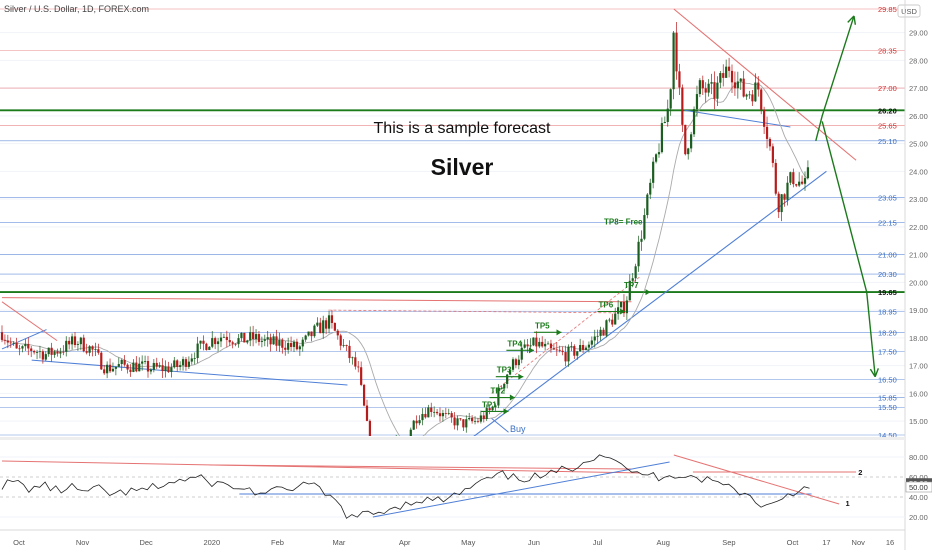 This screenshot has width=932, height=550. I want to click on osc-descending-resistance, so click(756, 479).